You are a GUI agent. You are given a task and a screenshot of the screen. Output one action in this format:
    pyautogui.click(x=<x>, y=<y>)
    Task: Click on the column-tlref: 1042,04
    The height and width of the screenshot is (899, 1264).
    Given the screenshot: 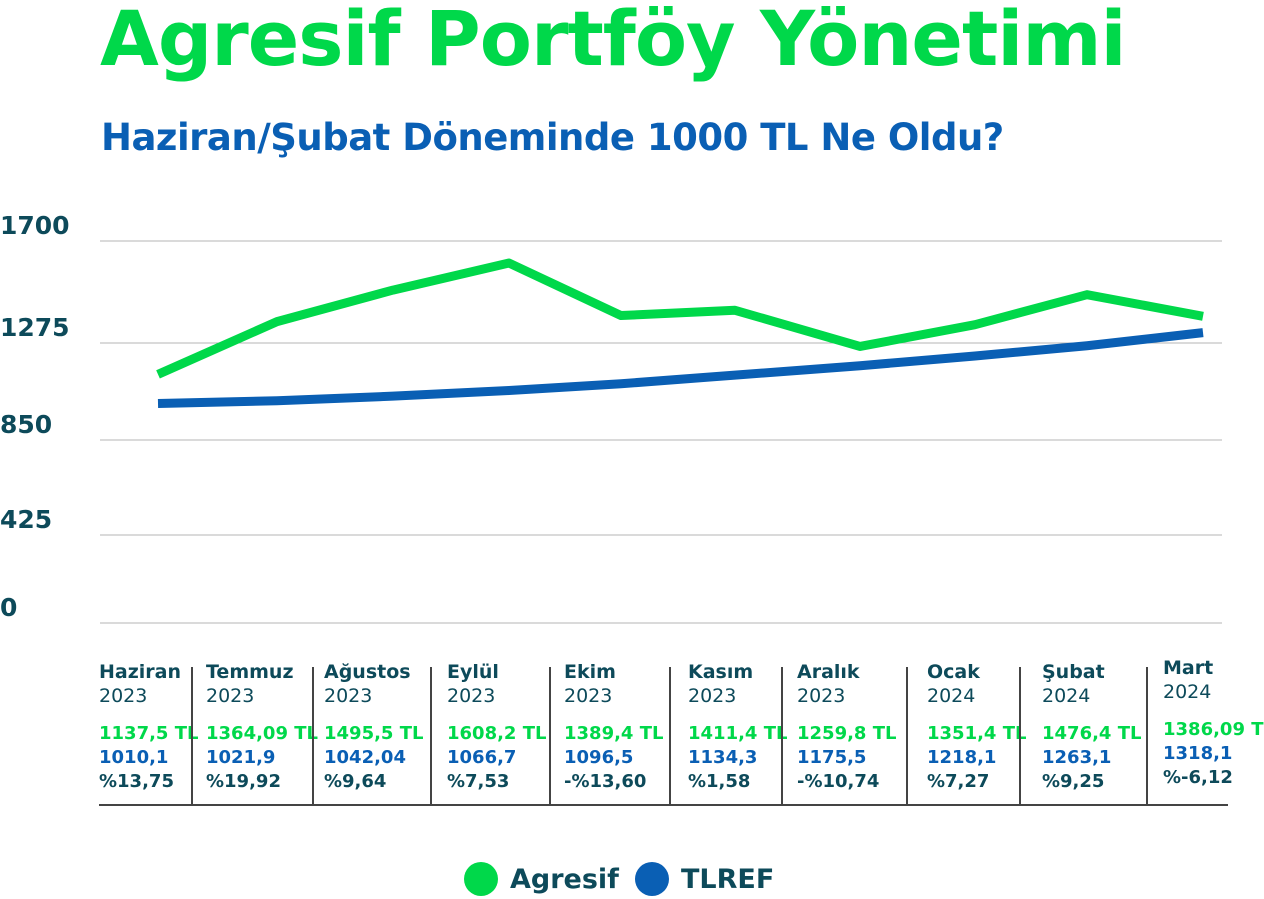 What is the action you would take?
    pyautogui.click(x=365, y=757)
    